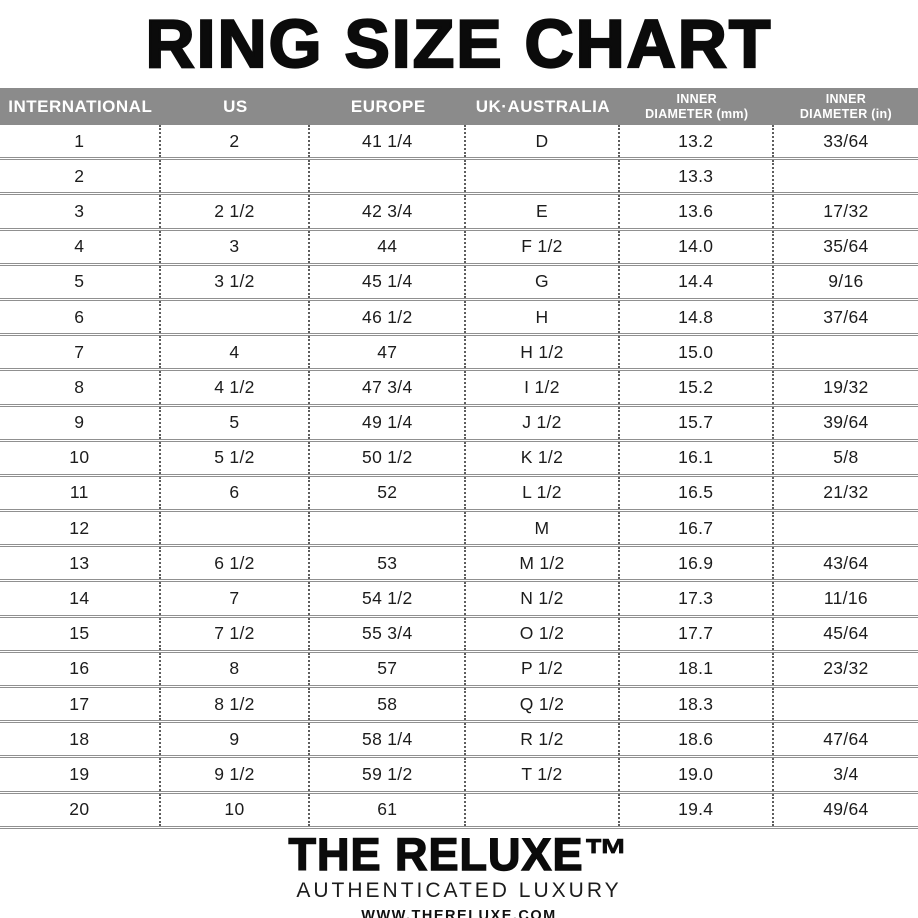  I want to click on cell-inner-diameter-in: 19/32, so click(846, 386).